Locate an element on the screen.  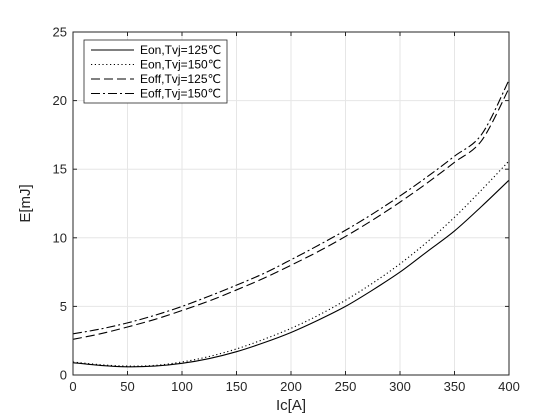
x-tick-label: 250 is located at coordinates (346, 386).